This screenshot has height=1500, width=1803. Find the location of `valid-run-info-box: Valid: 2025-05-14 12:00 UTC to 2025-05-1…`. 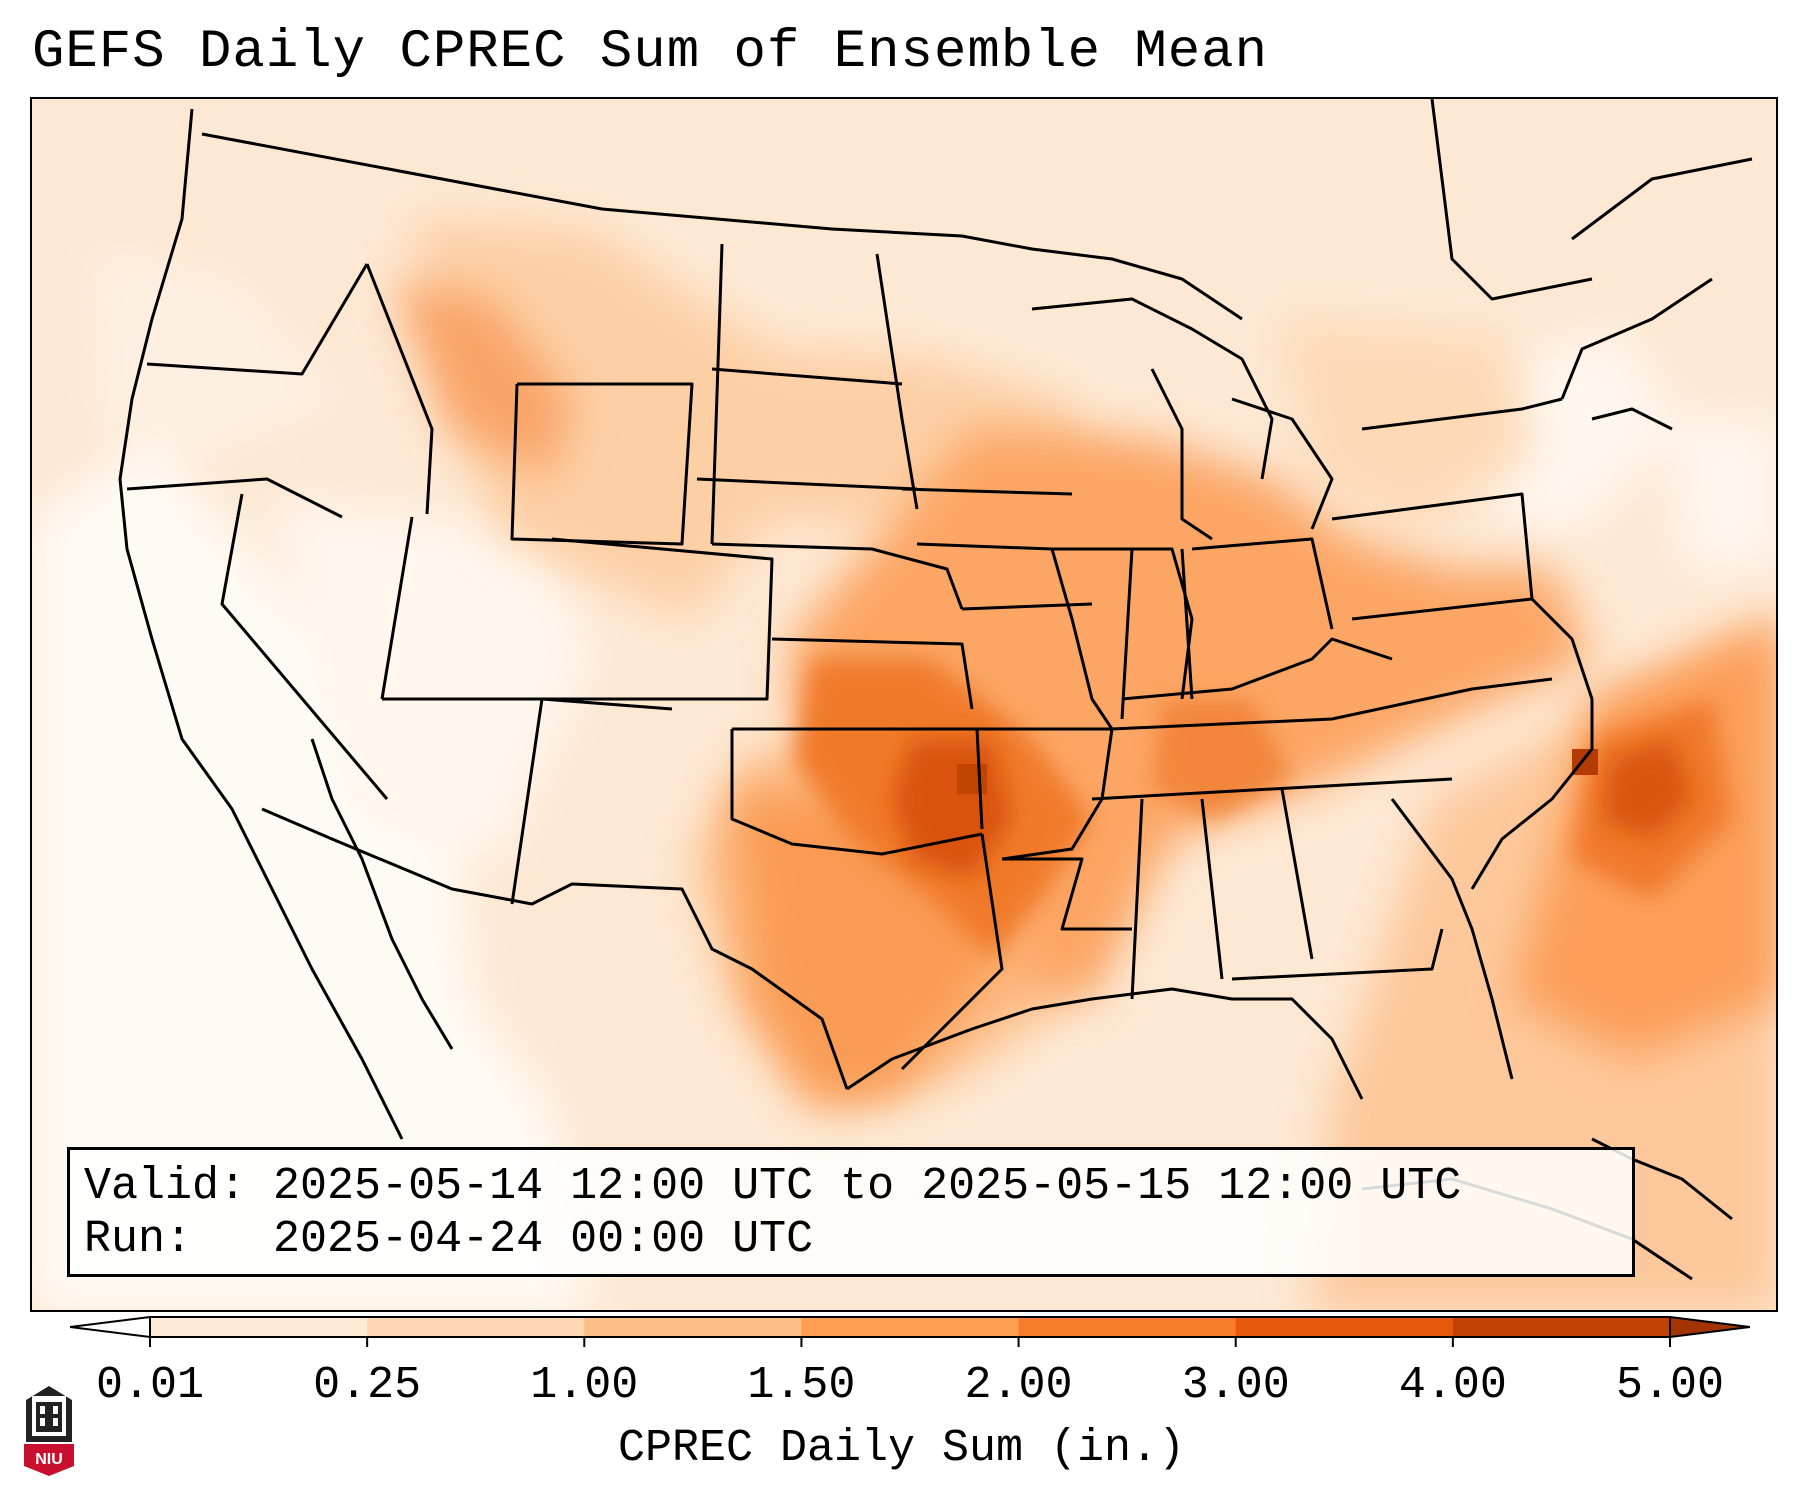

valid-run-info-box: Valid: 2025-05-14 12:00 UTC to 2025-05-1… is located at coordinates (851, 1212).